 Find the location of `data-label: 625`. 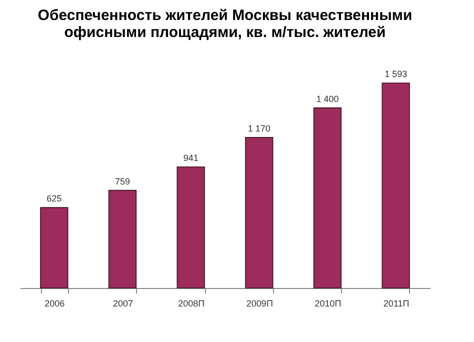

data-label: 625 is located at coordinates (54, 199).